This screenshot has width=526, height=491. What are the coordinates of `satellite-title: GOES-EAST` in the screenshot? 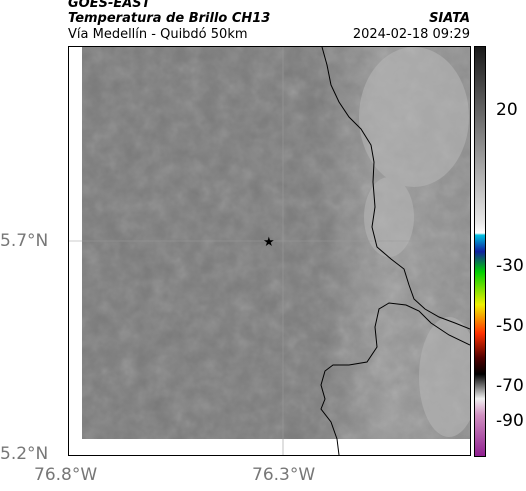 It's located at (109, 5).